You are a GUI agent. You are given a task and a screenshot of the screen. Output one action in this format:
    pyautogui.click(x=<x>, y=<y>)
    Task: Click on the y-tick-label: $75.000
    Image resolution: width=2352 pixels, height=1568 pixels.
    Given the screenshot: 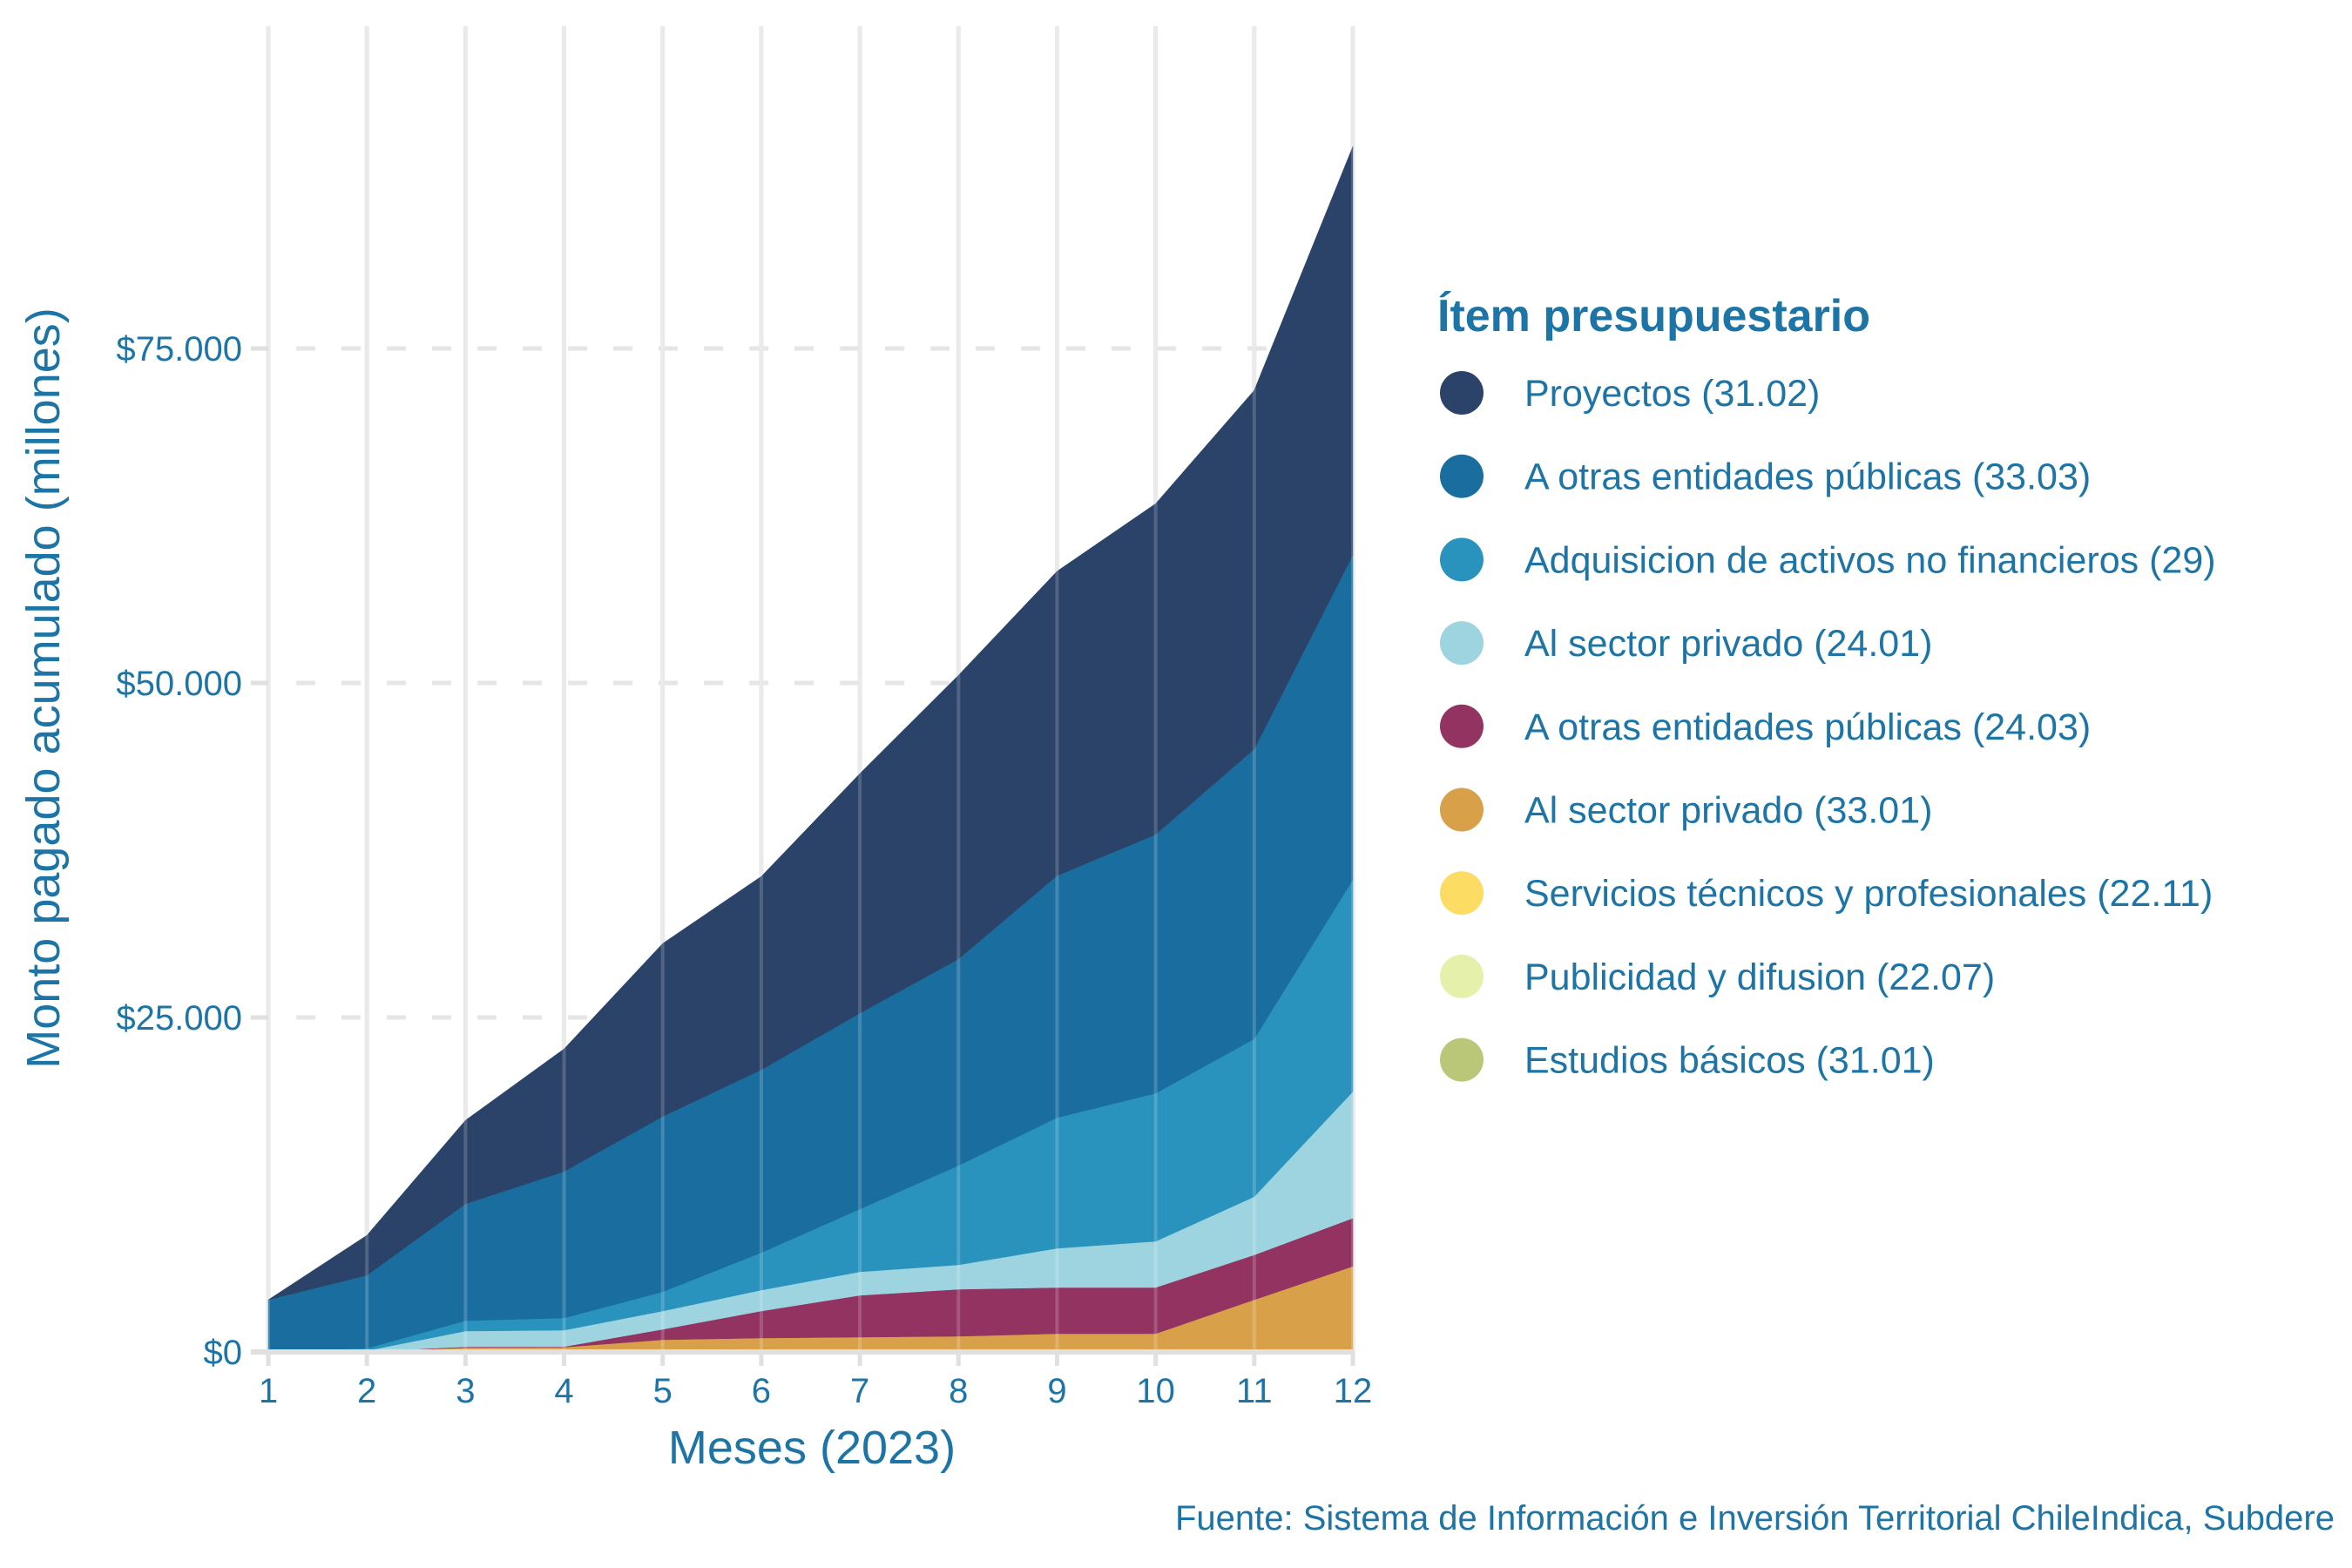 What is the action you would take?
    pyautogui.click(x=179, y=349)
    